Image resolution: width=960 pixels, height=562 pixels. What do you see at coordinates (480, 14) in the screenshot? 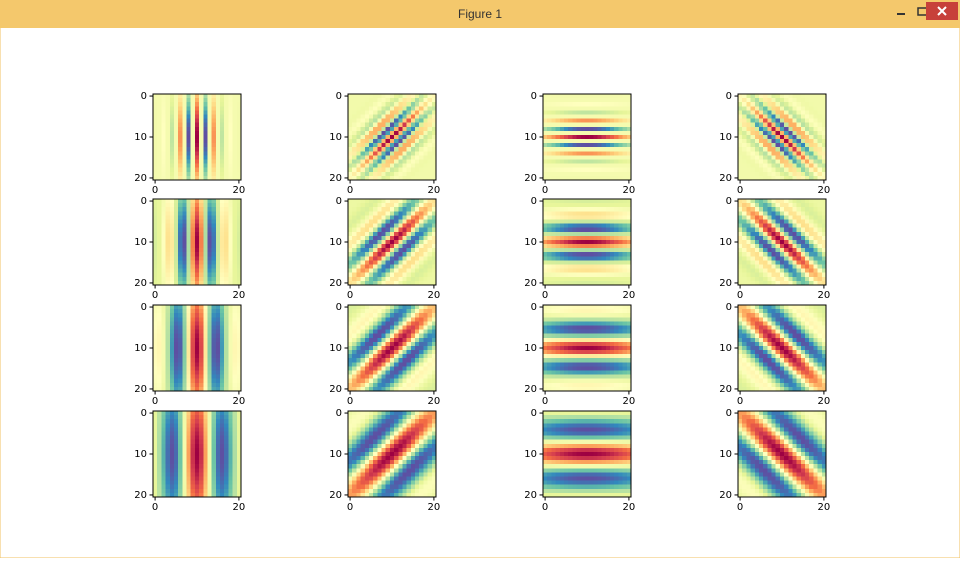
I see `window-title: Figure 1` at bounding box center [480, 14].